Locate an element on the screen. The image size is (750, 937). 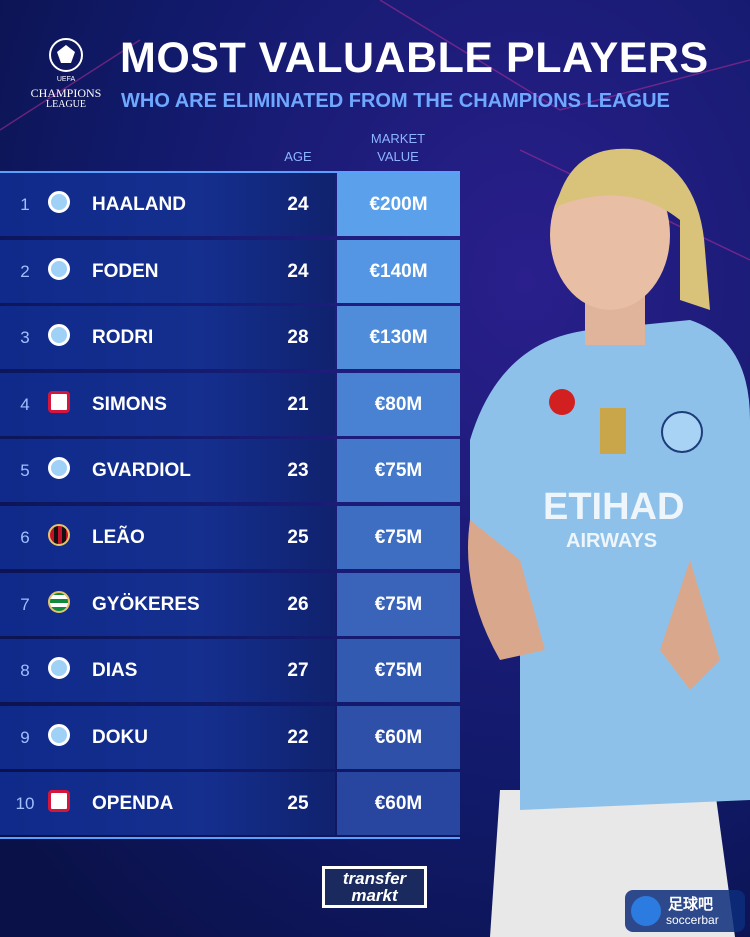
rank: 5 is located at coordinates (25, 471).